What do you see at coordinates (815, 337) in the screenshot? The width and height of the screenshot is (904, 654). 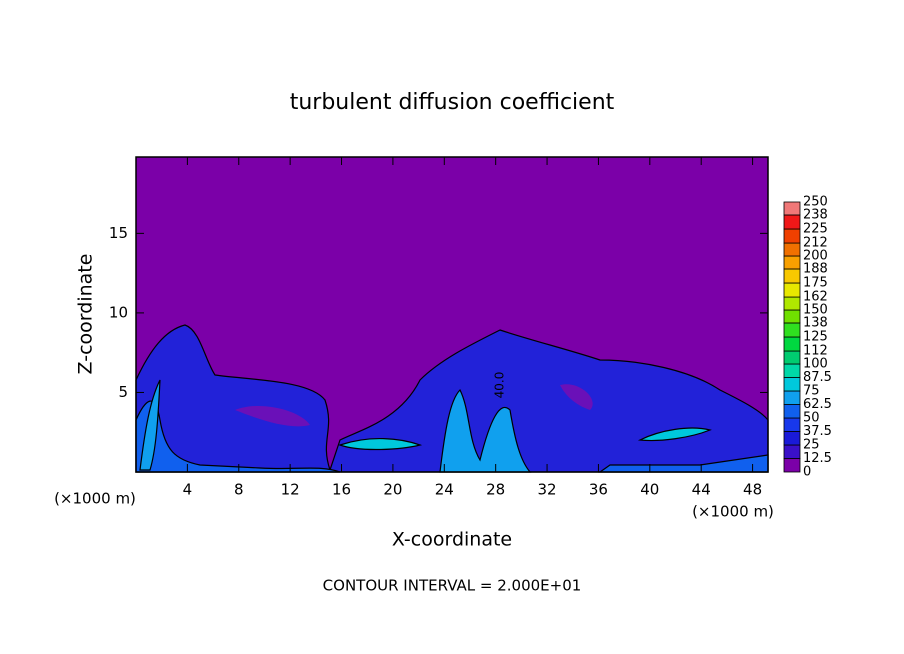 I see `colorbar-label: 125` at bounding box center [815, 337].